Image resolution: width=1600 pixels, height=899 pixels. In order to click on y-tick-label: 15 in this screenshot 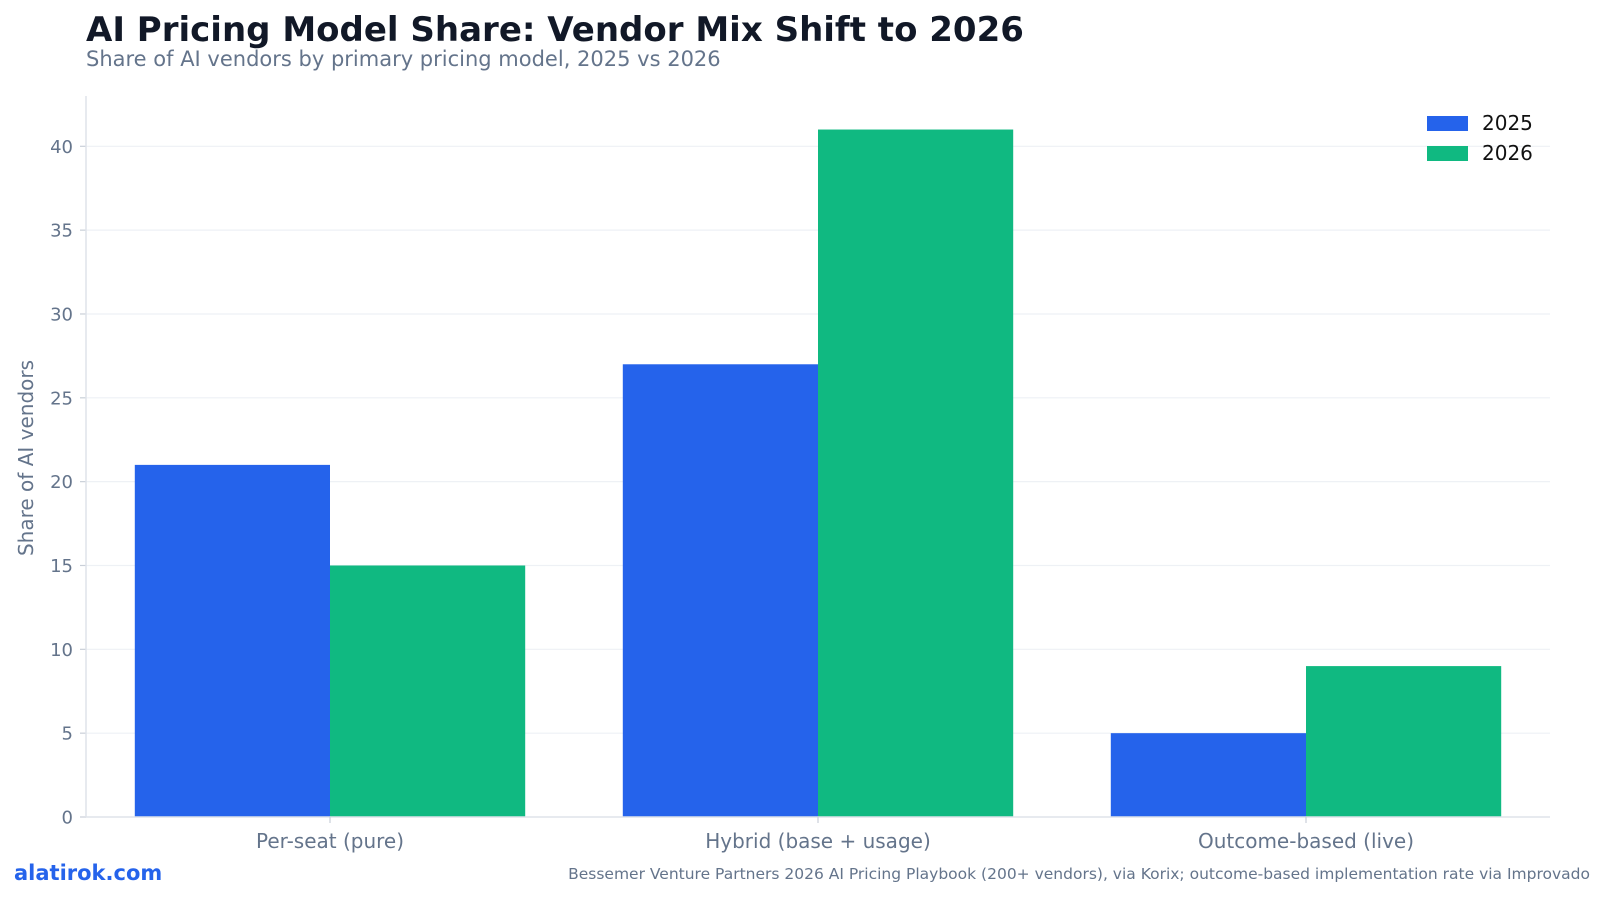, I will do `click(61, 566)`.